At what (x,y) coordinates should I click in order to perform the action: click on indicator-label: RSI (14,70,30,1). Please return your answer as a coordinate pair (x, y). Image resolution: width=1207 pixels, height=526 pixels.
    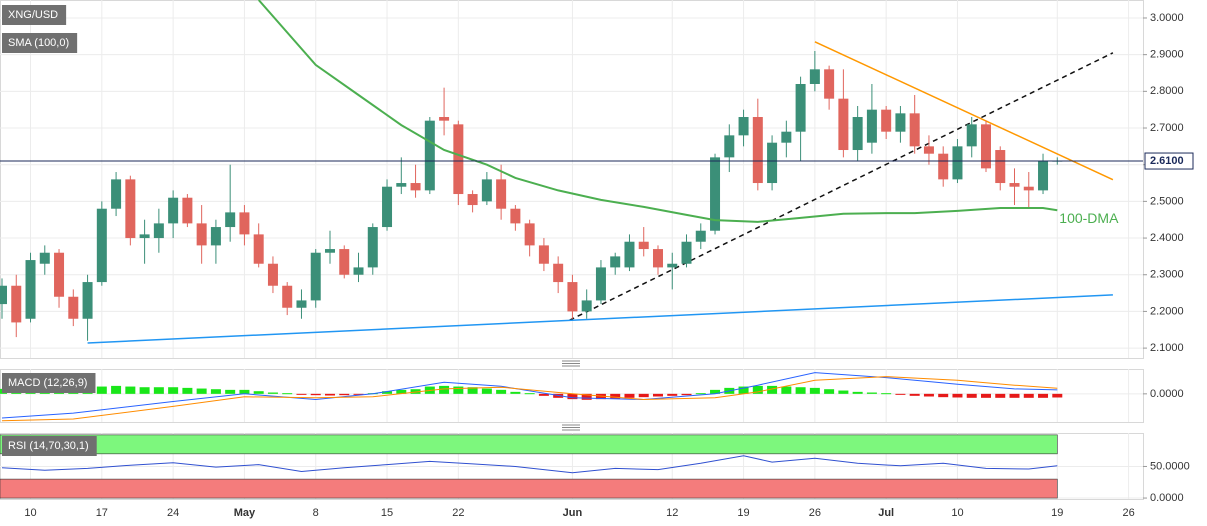
    Looking at the image, I should click on (48, 446).